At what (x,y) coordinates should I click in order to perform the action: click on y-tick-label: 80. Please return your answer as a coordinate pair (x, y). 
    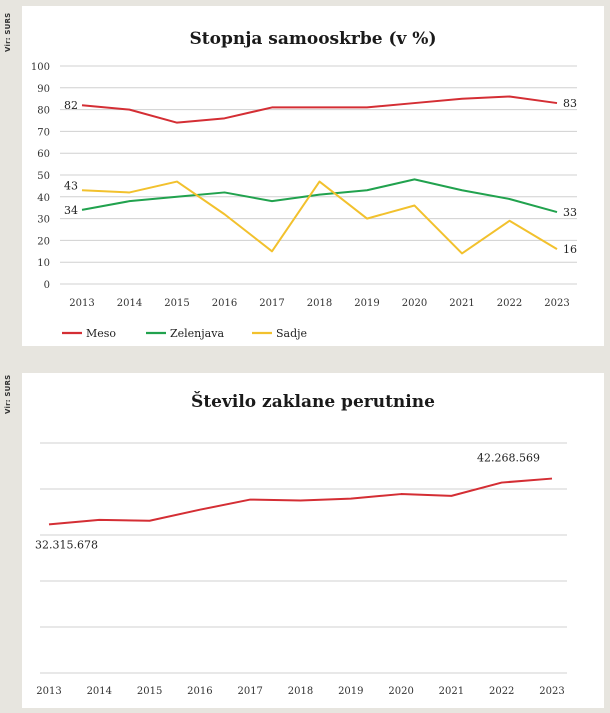
    Looking at the image, I should click on (43, 111).